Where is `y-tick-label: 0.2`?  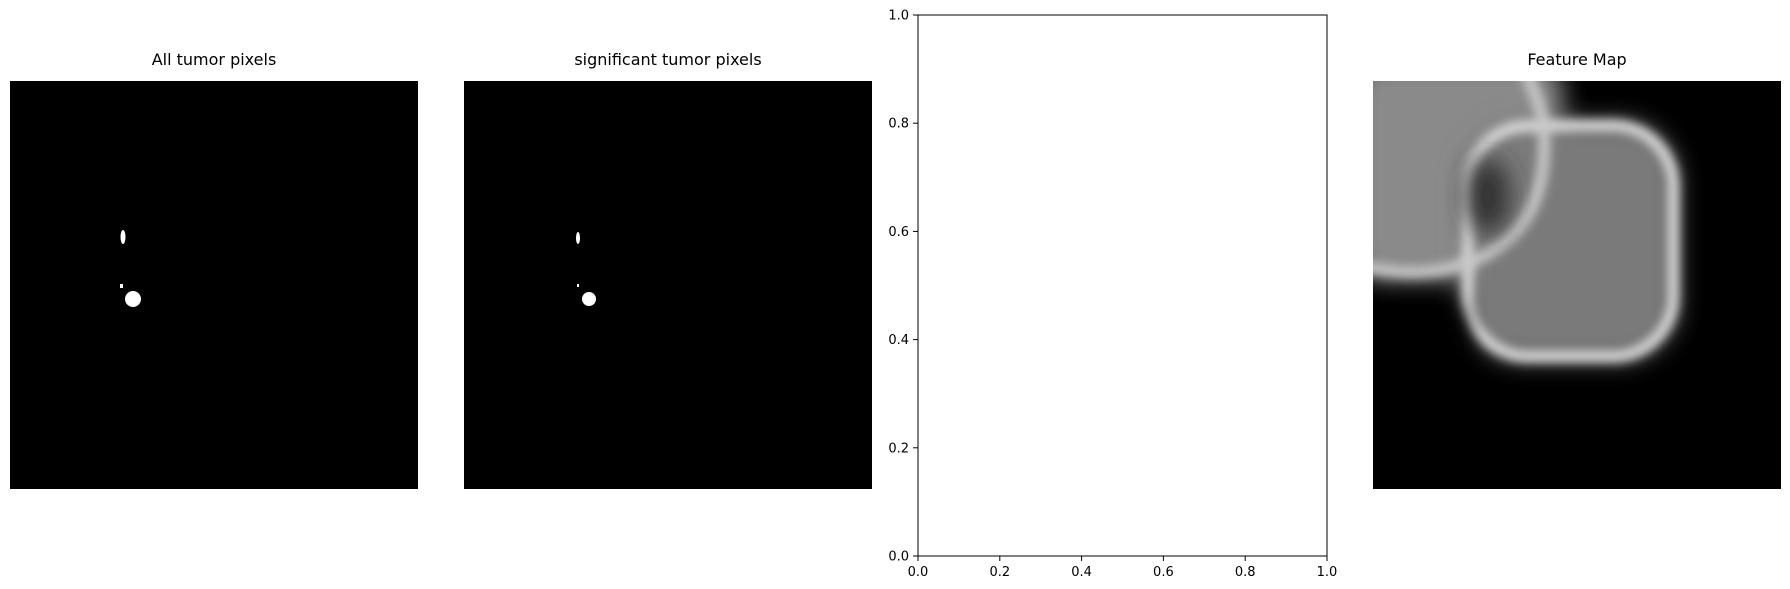 y-tick-label: 0.2 is located at coordinates (898, 448).